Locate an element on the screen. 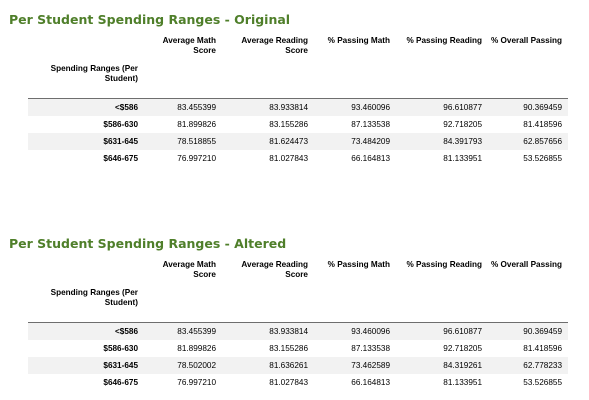 This screenshot has width=589, height=400. table-cell: 62.778233 is located at coordinates (542, 365).